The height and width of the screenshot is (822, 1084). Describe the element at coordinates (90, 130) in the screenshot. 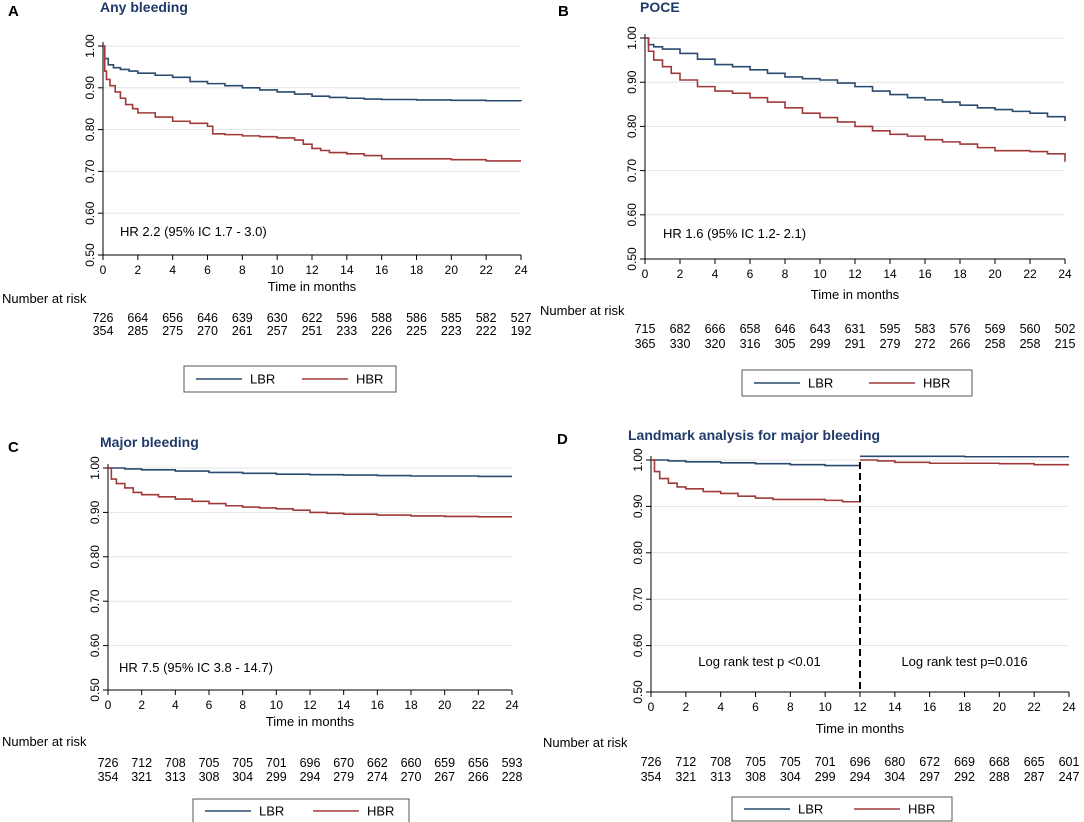

I see `y-tick-label: 0.80` at that location.